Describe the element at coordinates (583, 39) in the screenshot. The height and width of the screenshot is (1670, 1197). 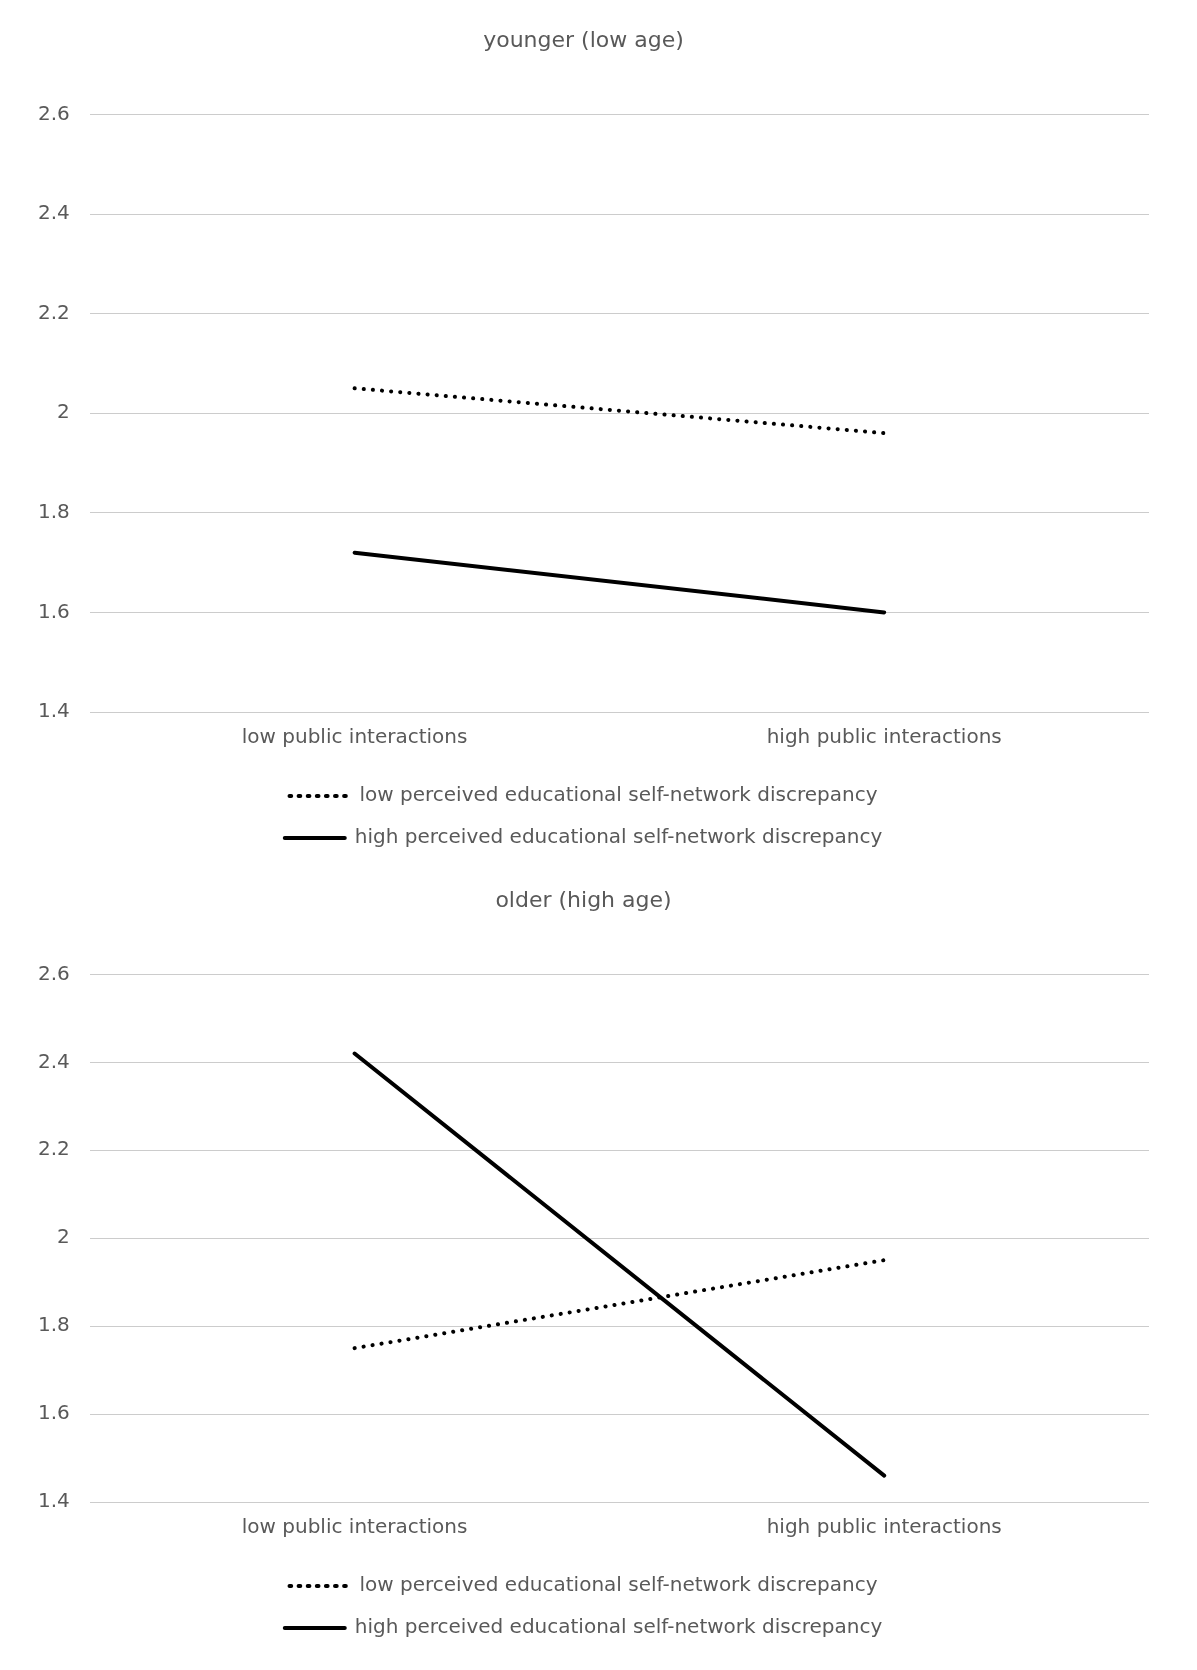
I see `chart-title: younger (low age)` at that location.